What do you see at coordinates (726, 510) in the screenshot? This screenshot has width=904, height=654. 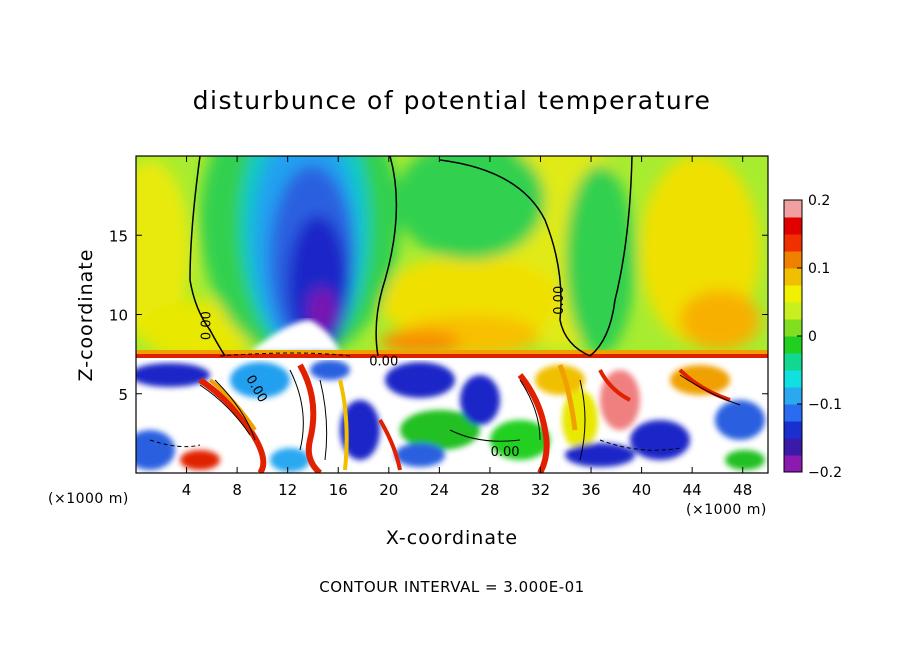 I see `x-unit-right: (×1000 m)` at bounding box center [726, 510].